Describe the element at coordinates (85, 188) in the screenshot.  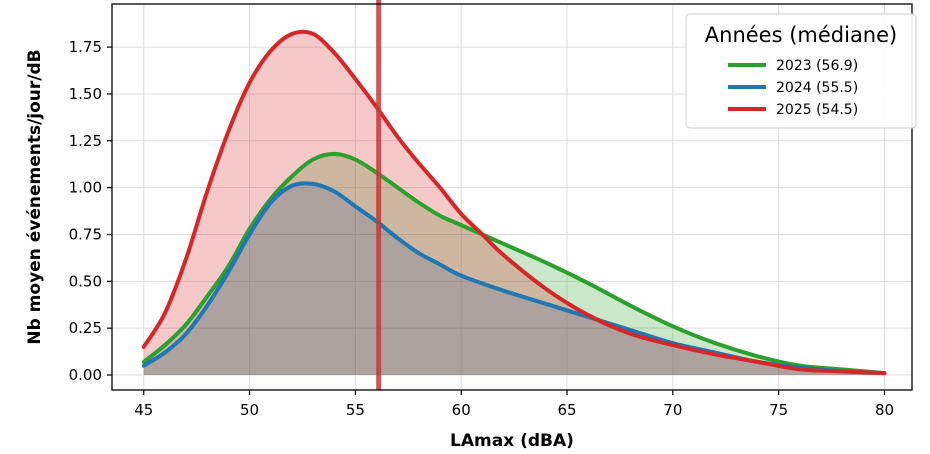
I see `y-tick-label: 1.00` at that location.